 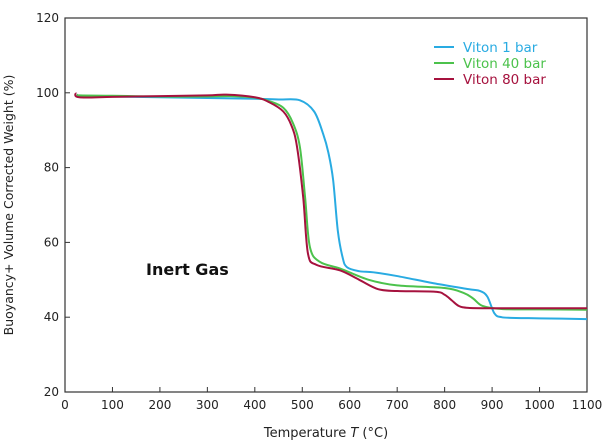 What do you see at coordinates (587, 405) in the screenshot?
I see `x-tick-label: 1100` at bounding box center [587, 405].